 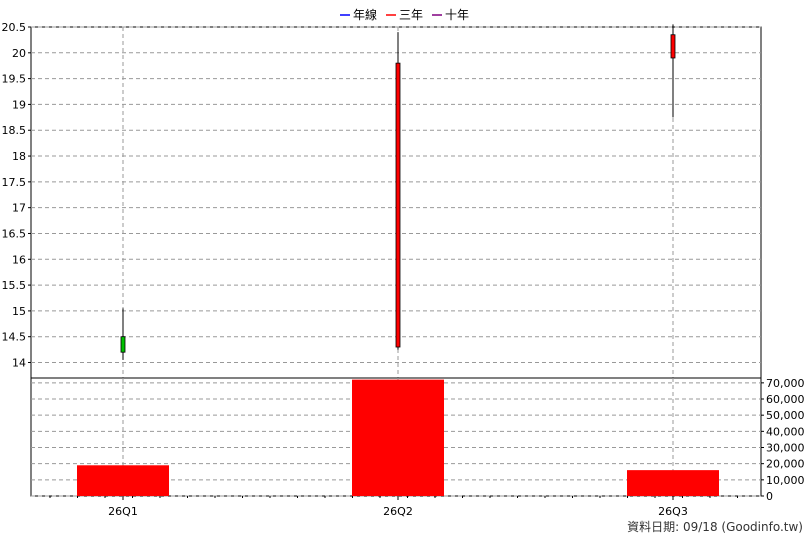 I want to click on legend-item-annual: 年線, so click(x=358, y=14).